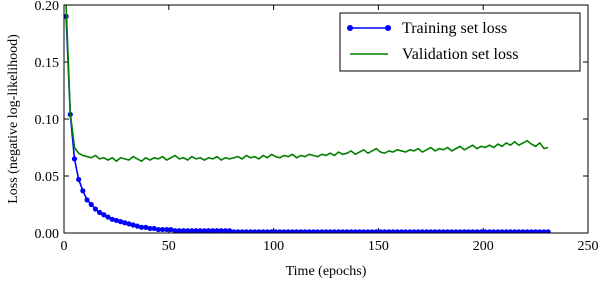 The height and width of the screenshot is (287, 609). I want to click on x-tick-label: 100, so click(273, 246).